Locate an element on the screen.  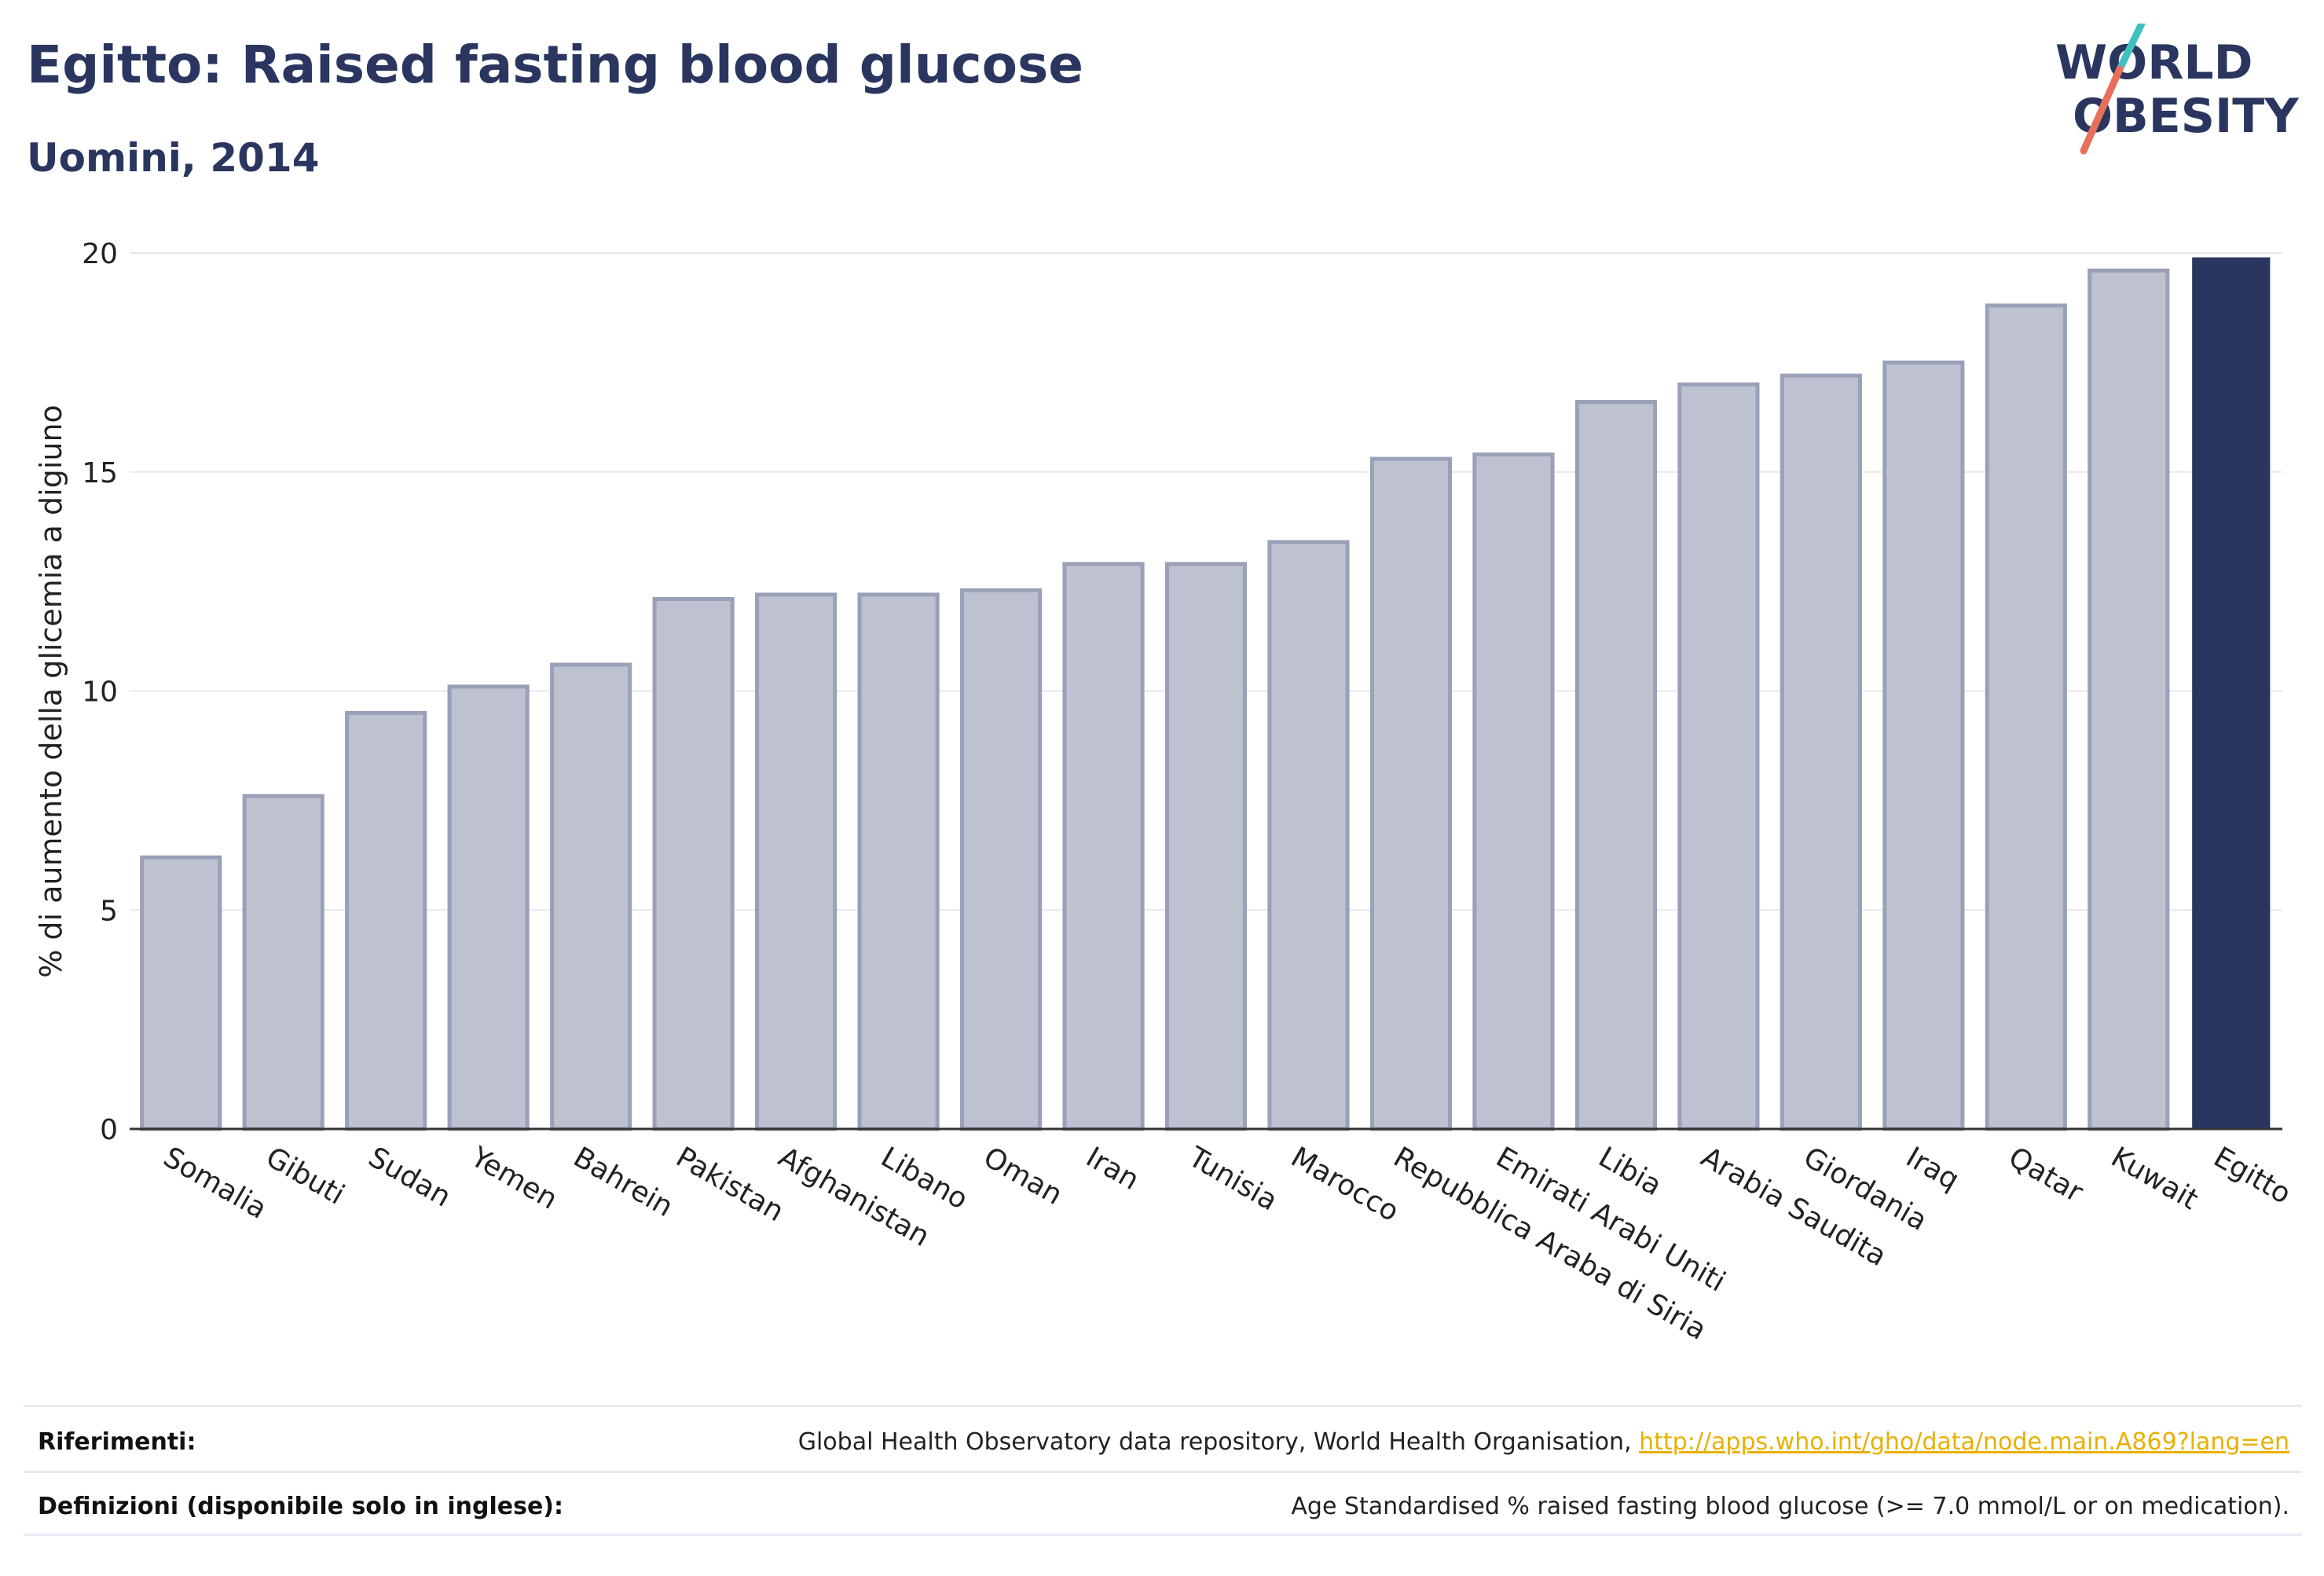
footer-divider-top is located at coordinates (1163, 1406).